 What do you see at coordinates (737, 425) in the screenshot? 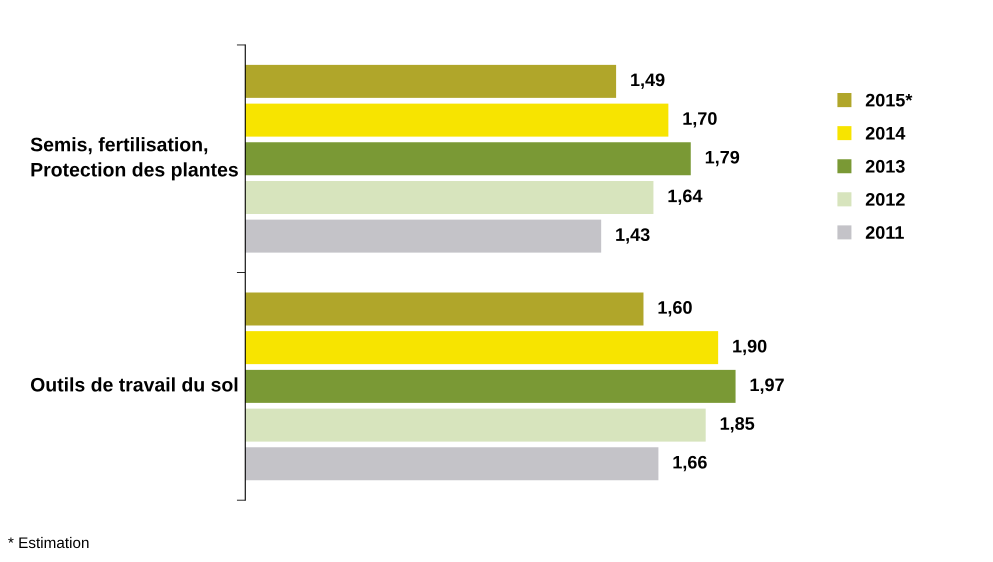
I see `data-label: 1,85` at bounding box center [737, 425].